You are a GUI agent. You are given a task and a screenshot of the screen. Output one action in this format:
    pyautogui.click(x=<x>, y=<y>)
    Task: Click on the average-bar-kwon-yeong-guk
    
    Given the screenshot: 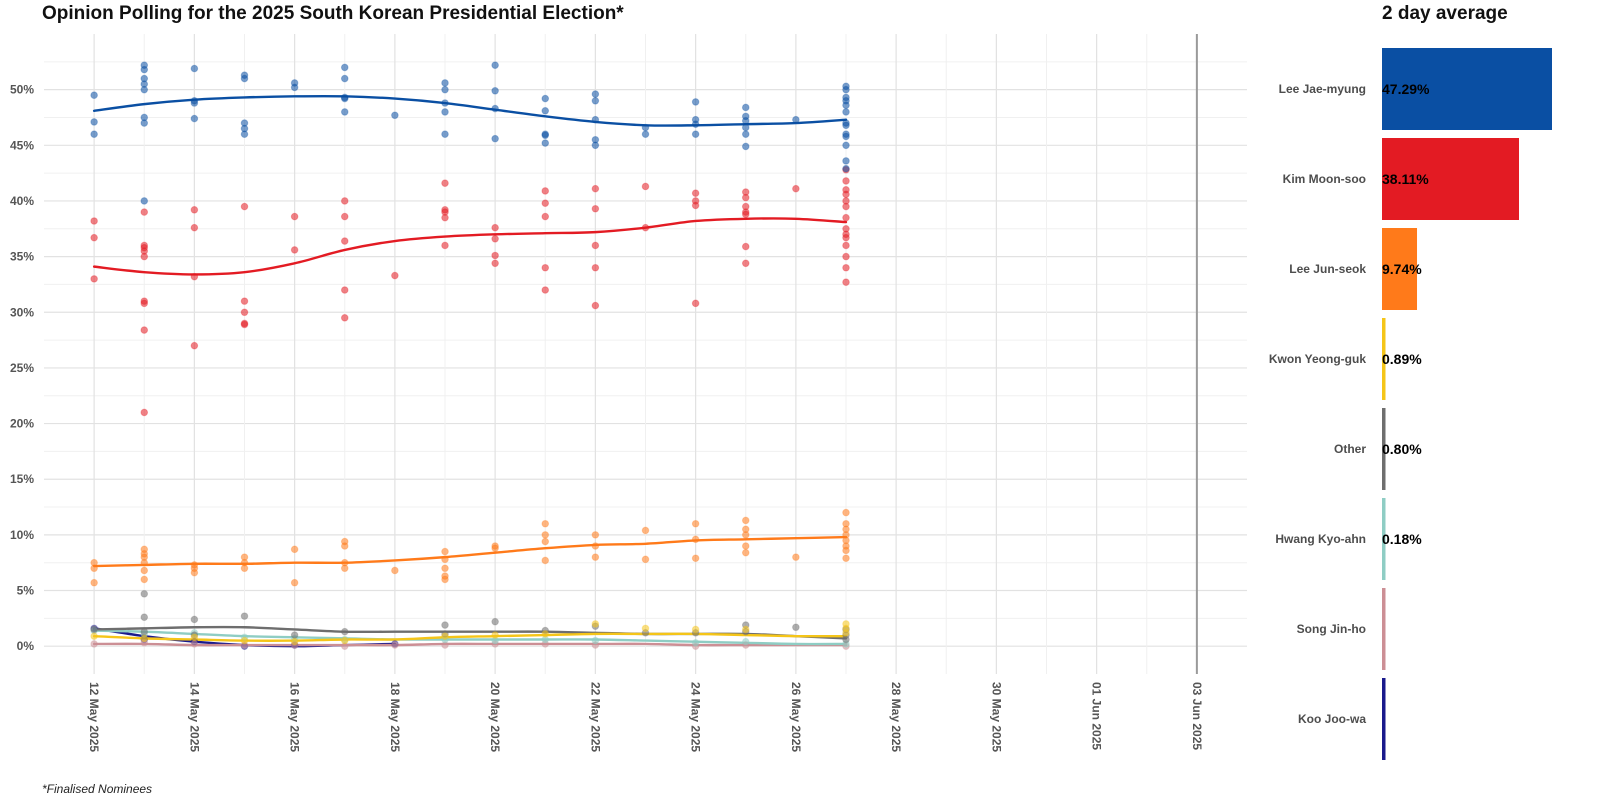 What is the action you would take?
    pyautogui.click(x=1384, y=359)
    